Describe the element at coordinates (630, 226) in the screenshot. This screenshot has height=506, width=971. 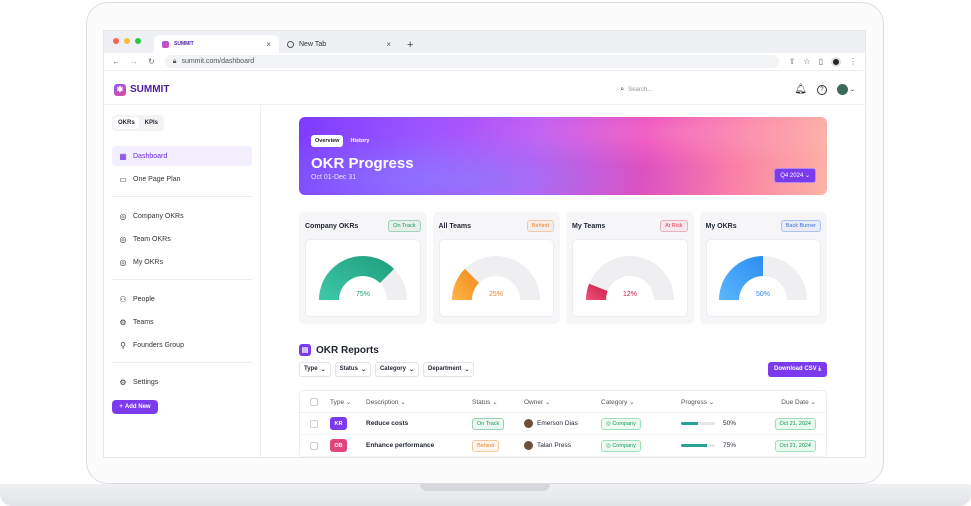
I see `card-header: My Teams At Risk` at that location.